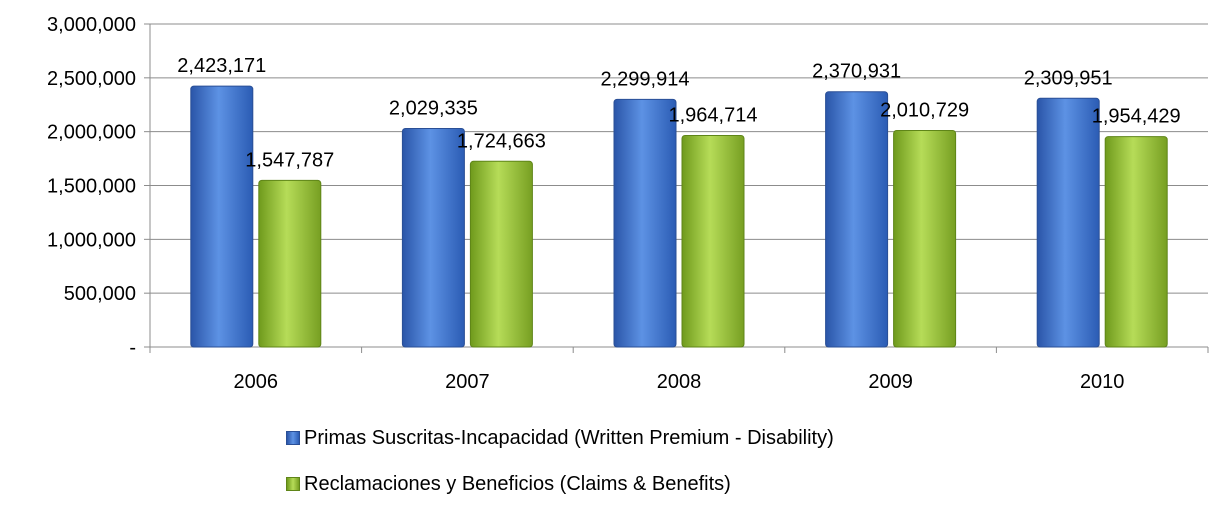  I want to click on y-tick-label: -, so click(132, 348).